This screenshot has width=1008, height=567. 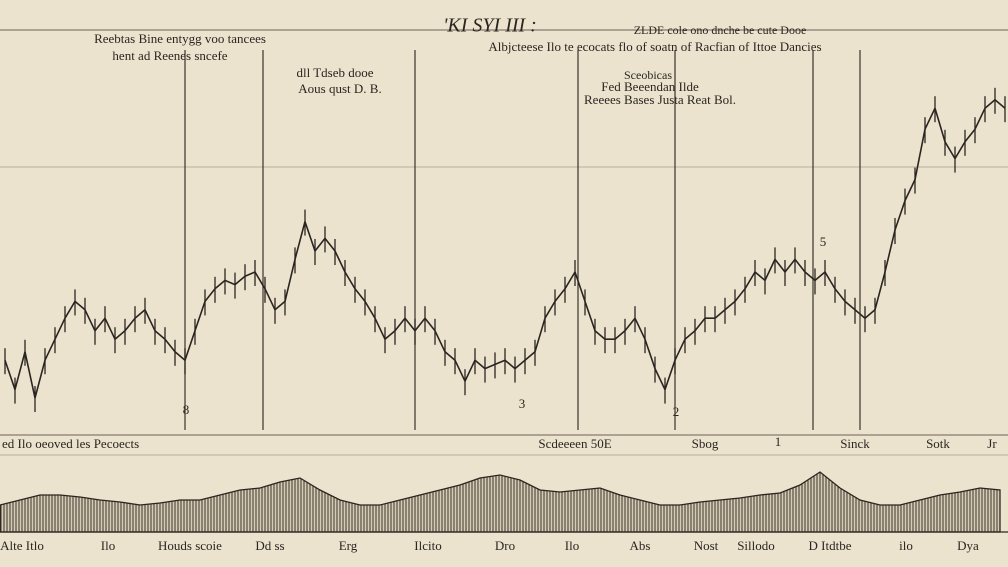 I want to click on x-tick-label: D Itdtbe, so click(x=830, y=545).